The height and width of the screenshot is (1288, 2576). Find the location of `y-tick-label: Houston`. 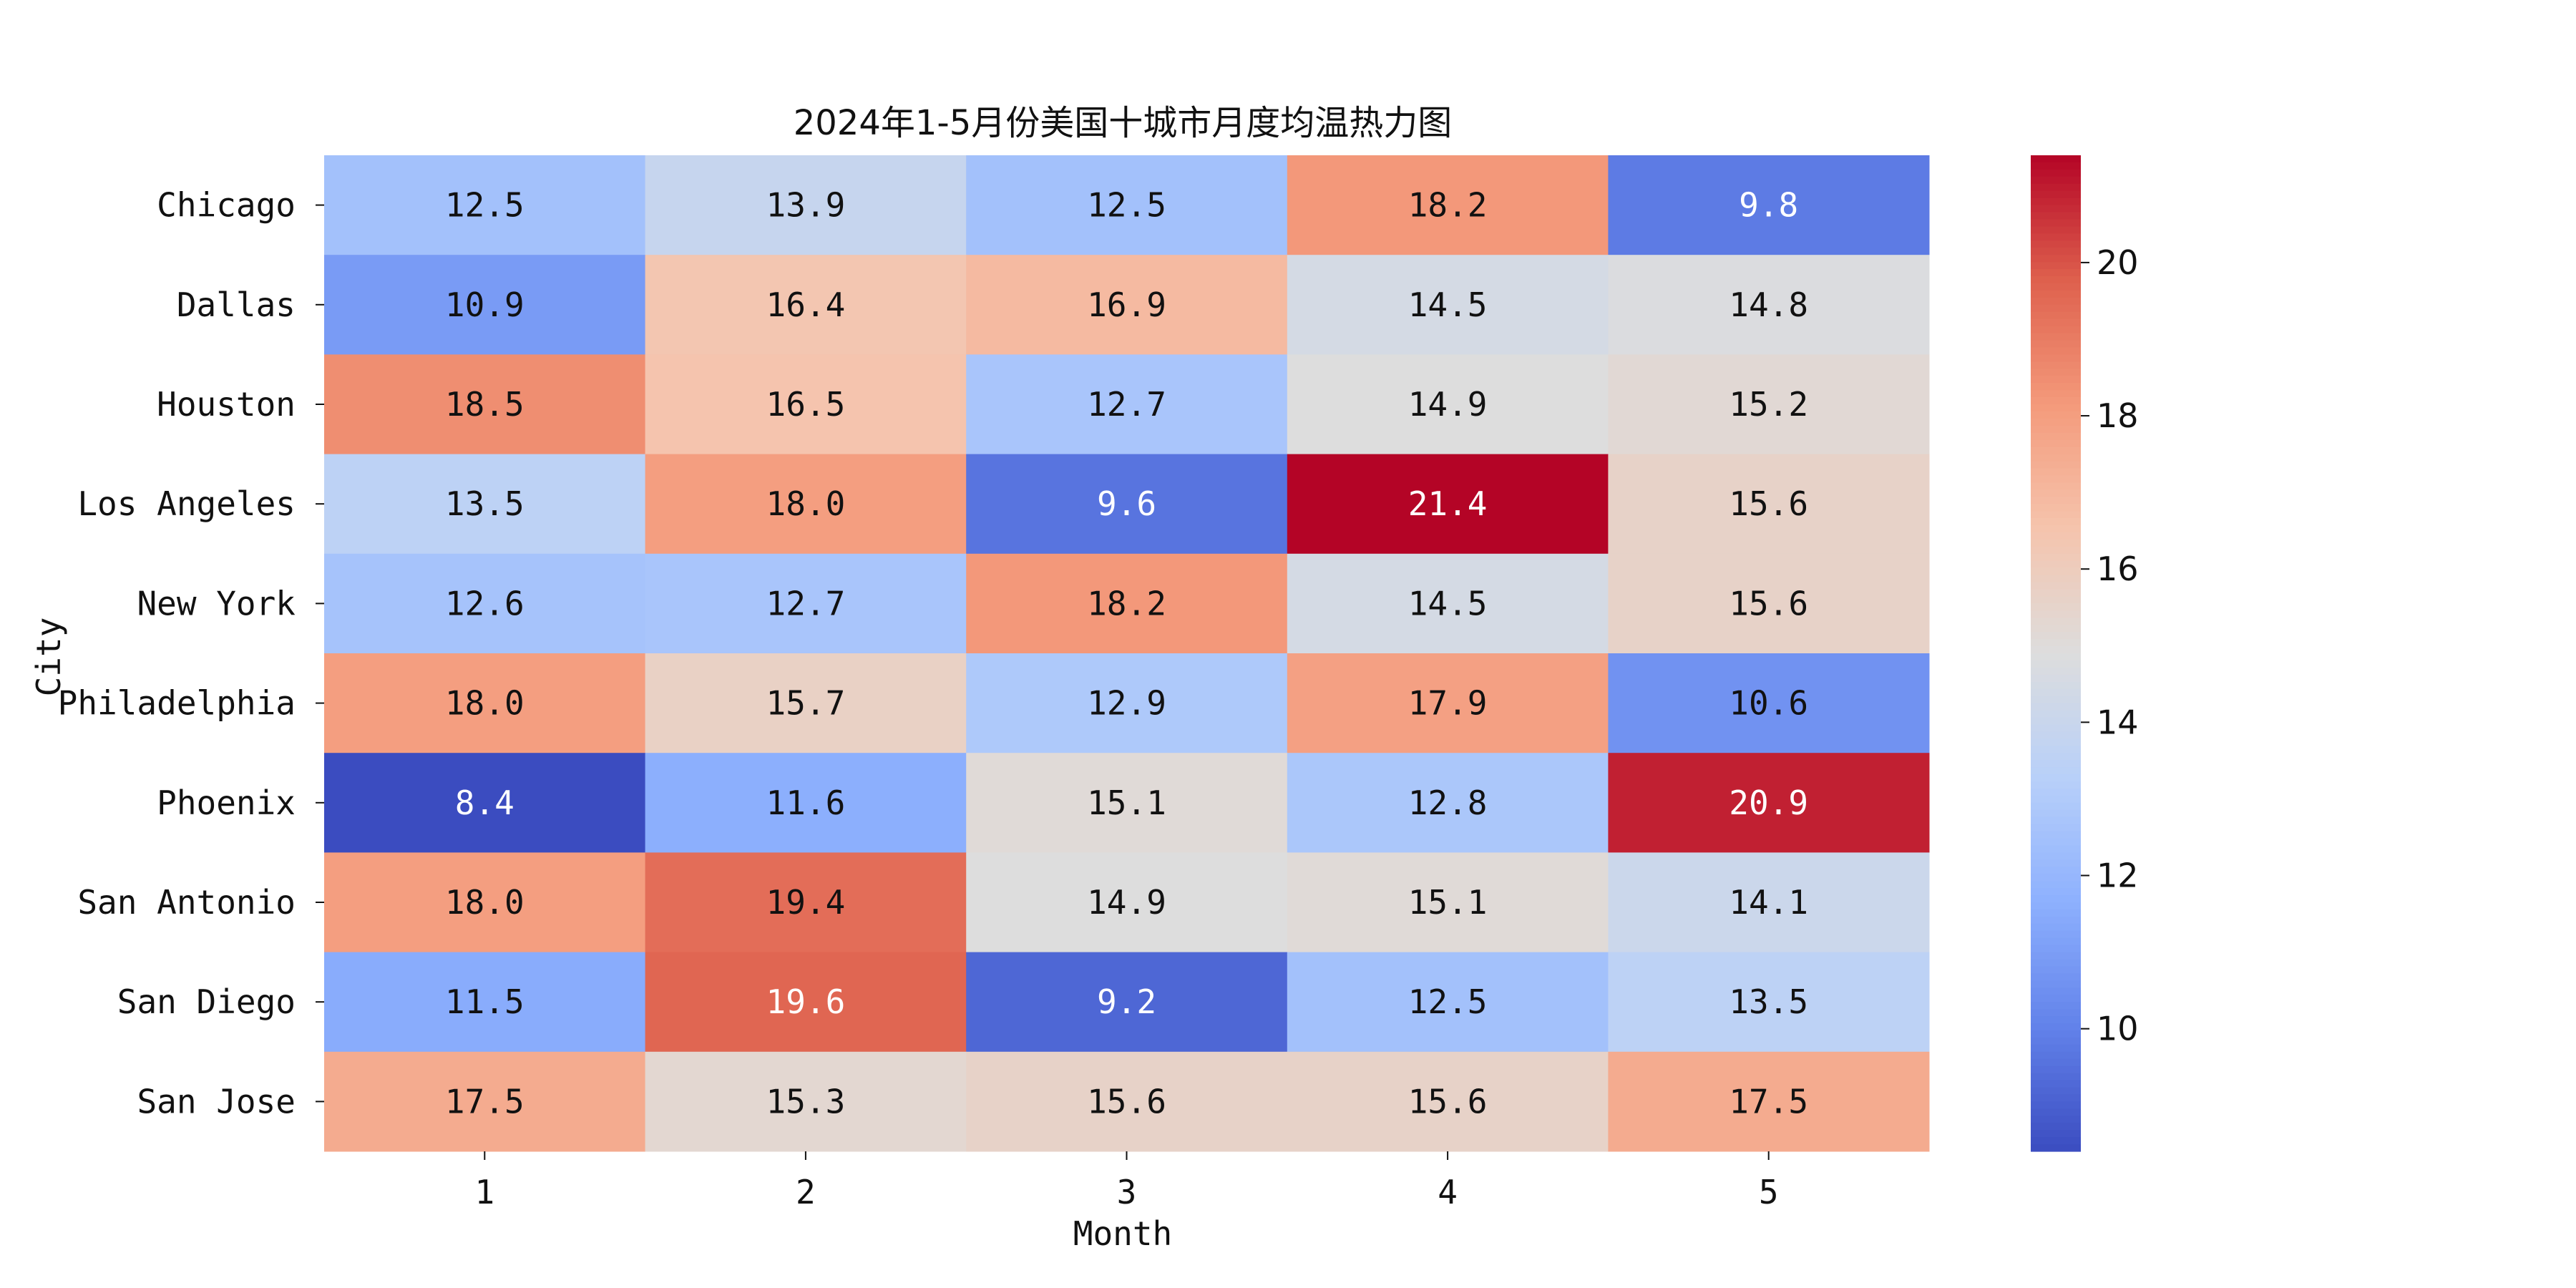

y-tick-label: Houston is located at coordinates (226, 404).